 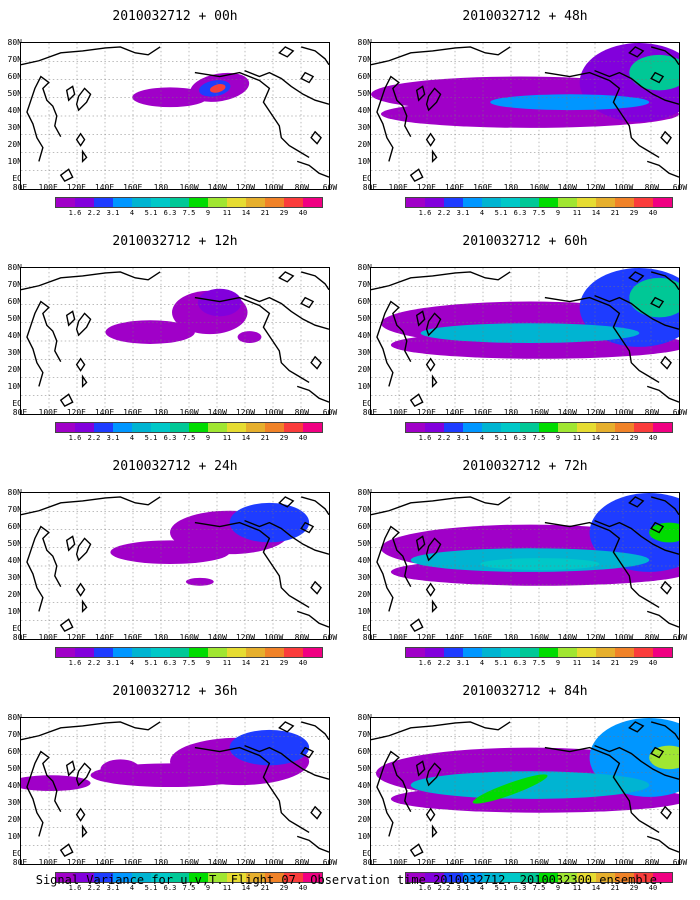 What do you see at coordinates (634, 663) in the screenshot?
I see `colorbar-label: 29` at bounding box center [634, 663].